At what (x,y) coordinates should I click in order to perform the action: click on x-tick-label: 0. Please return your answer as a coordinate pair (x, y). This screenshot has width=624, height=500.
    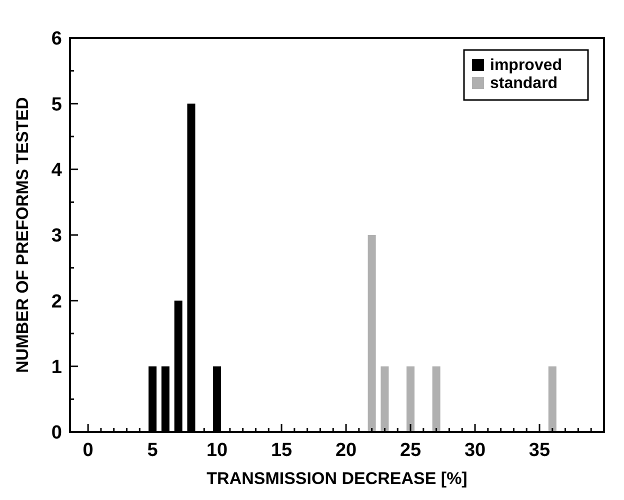
    Looking at the image, I should click on (88, 450).